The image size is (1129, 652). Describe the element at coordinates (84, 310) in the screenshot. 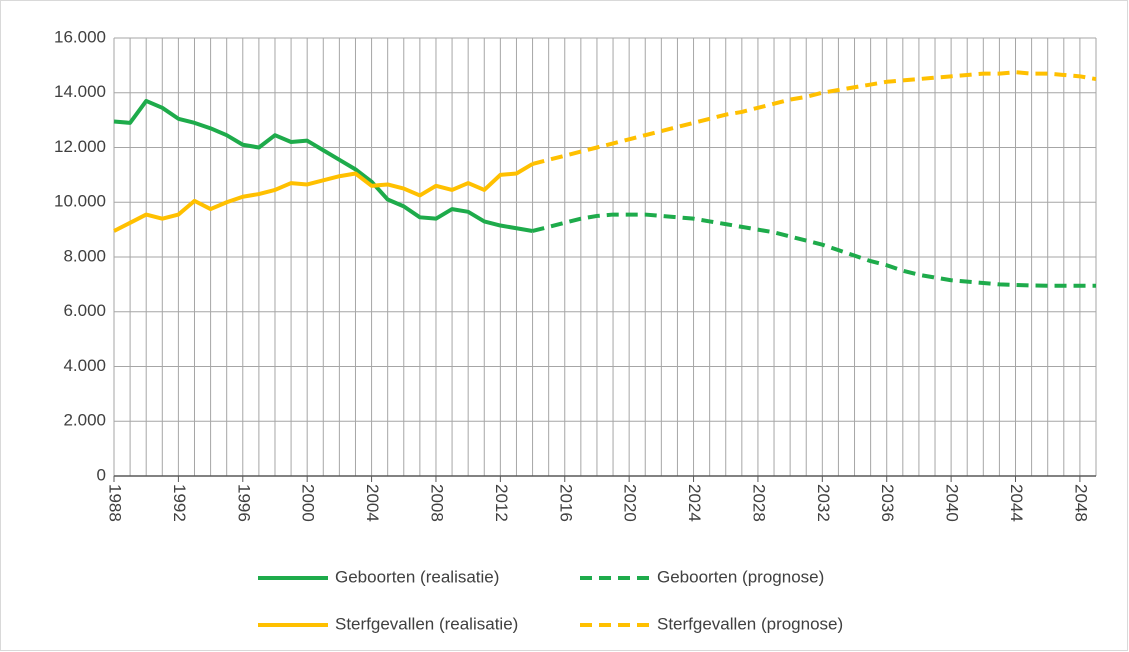

I see `y-tick-label: 6.000` at that location.